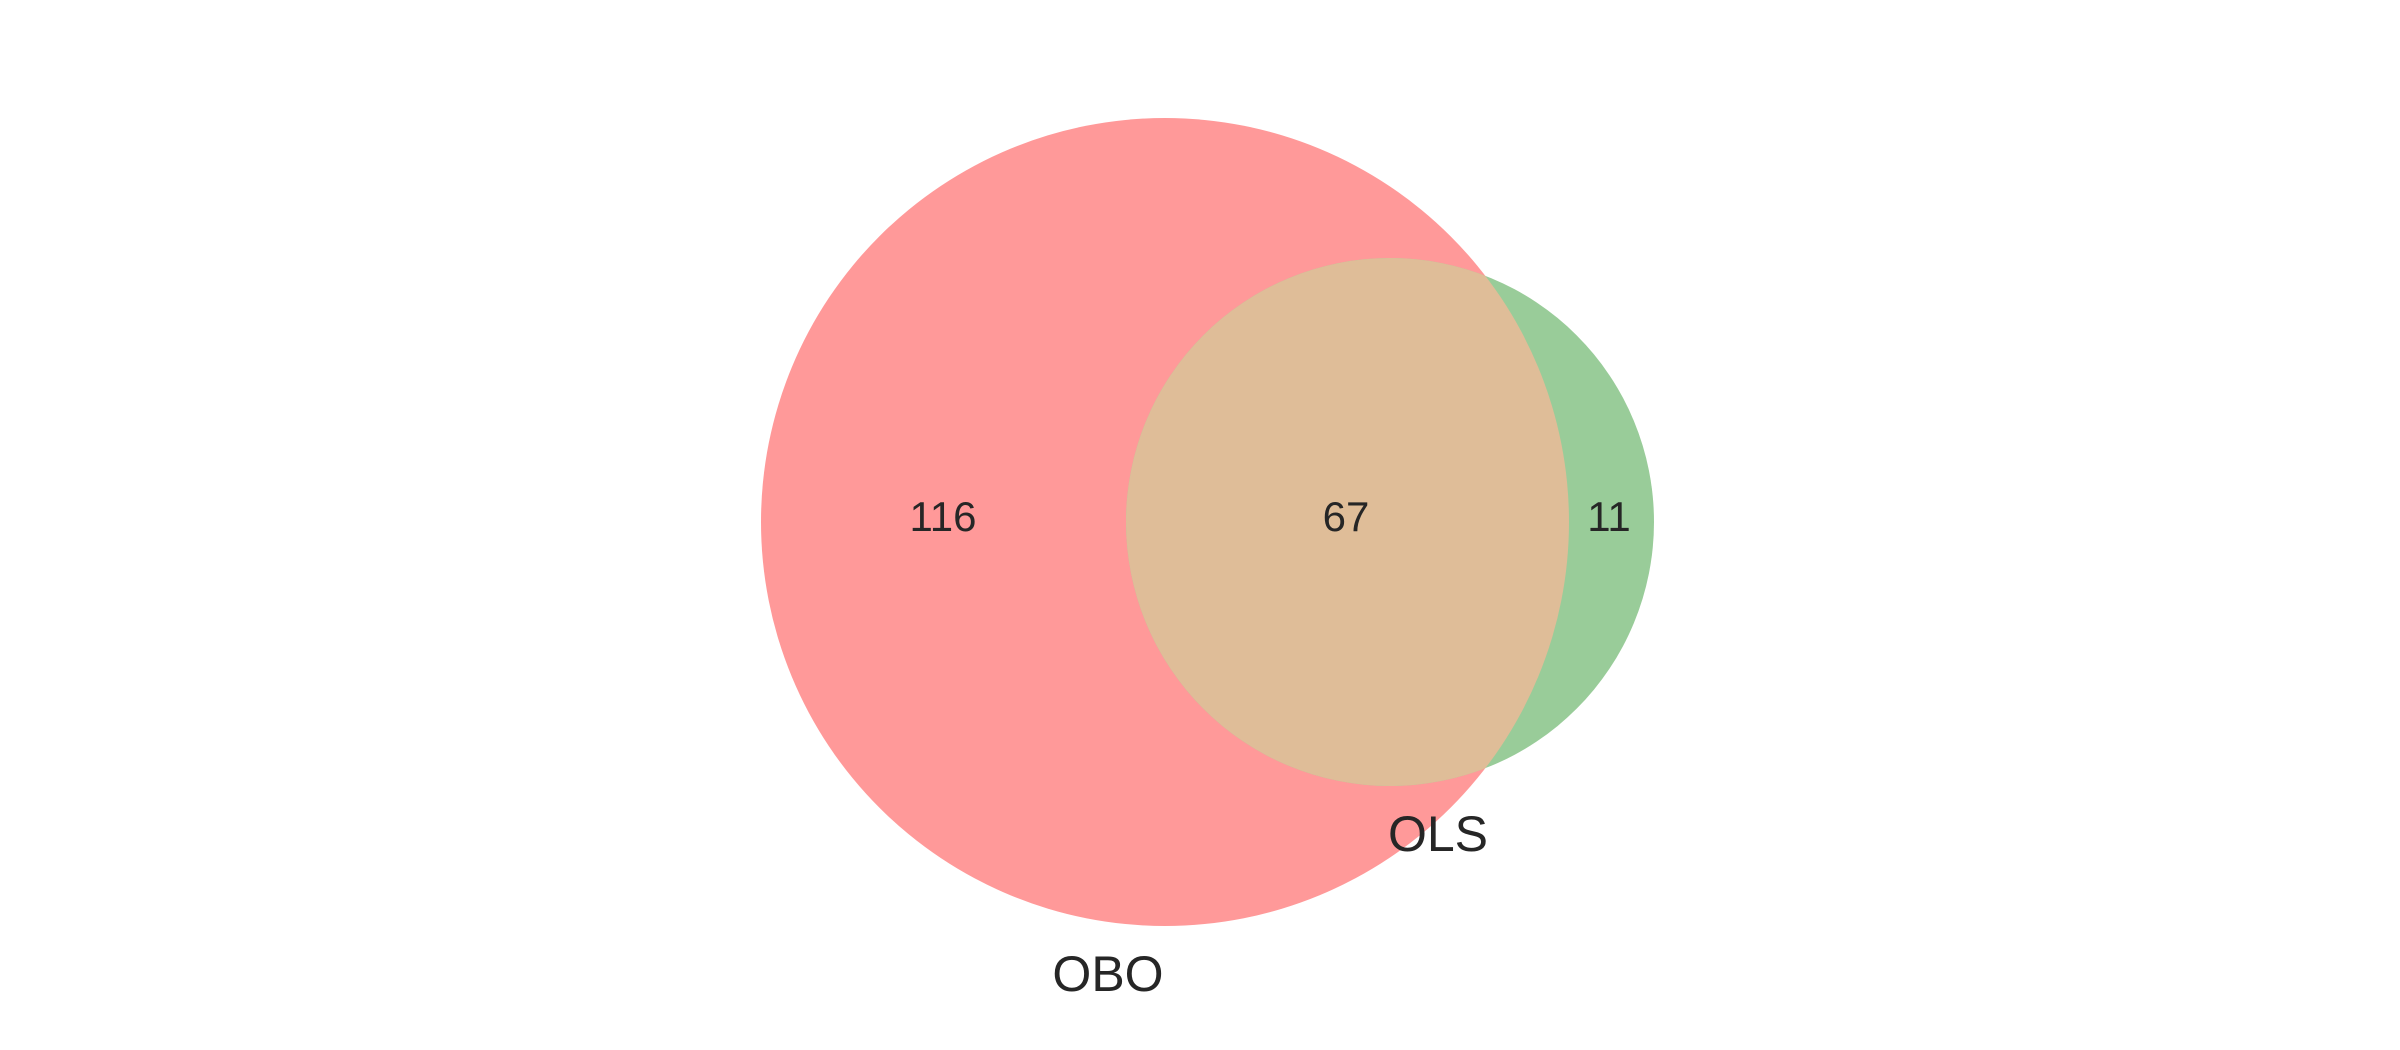 This screenshot has width=2400, height=1050. Describe the element at coordinates (943, 516) in the screenshot. I see `obo-only-count: 116` at that location.